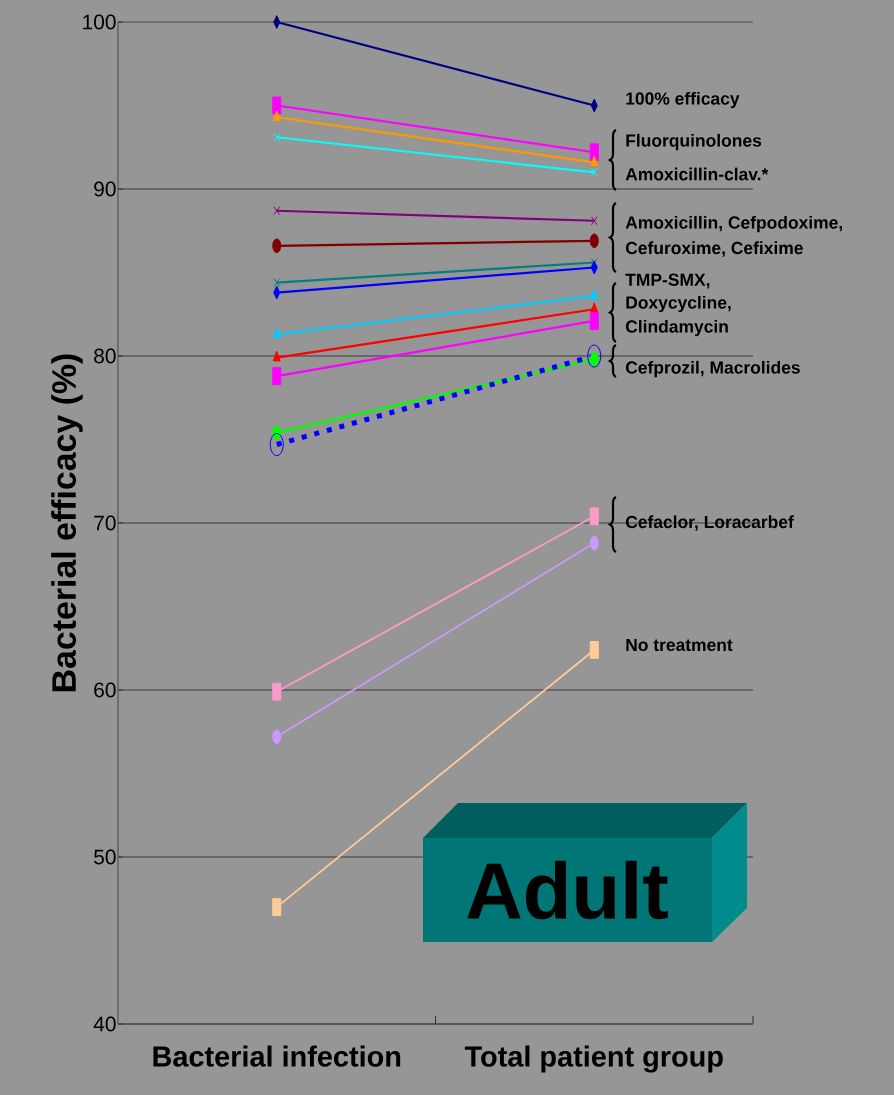  What do you see at coordinates (105, 857) in the screenshot?
I see `y-tick-label: 50` at bounding box center [105, 857].